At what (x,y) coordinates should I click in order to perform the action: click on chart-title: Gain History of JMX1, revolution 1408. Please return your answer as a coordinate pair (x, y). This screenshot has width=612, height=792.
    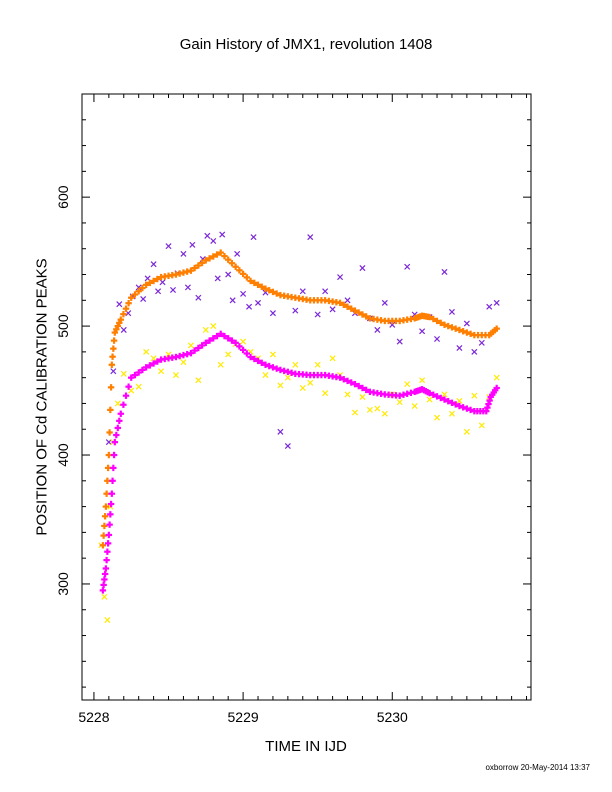
    Looking at the image, I should click on (306, 44).